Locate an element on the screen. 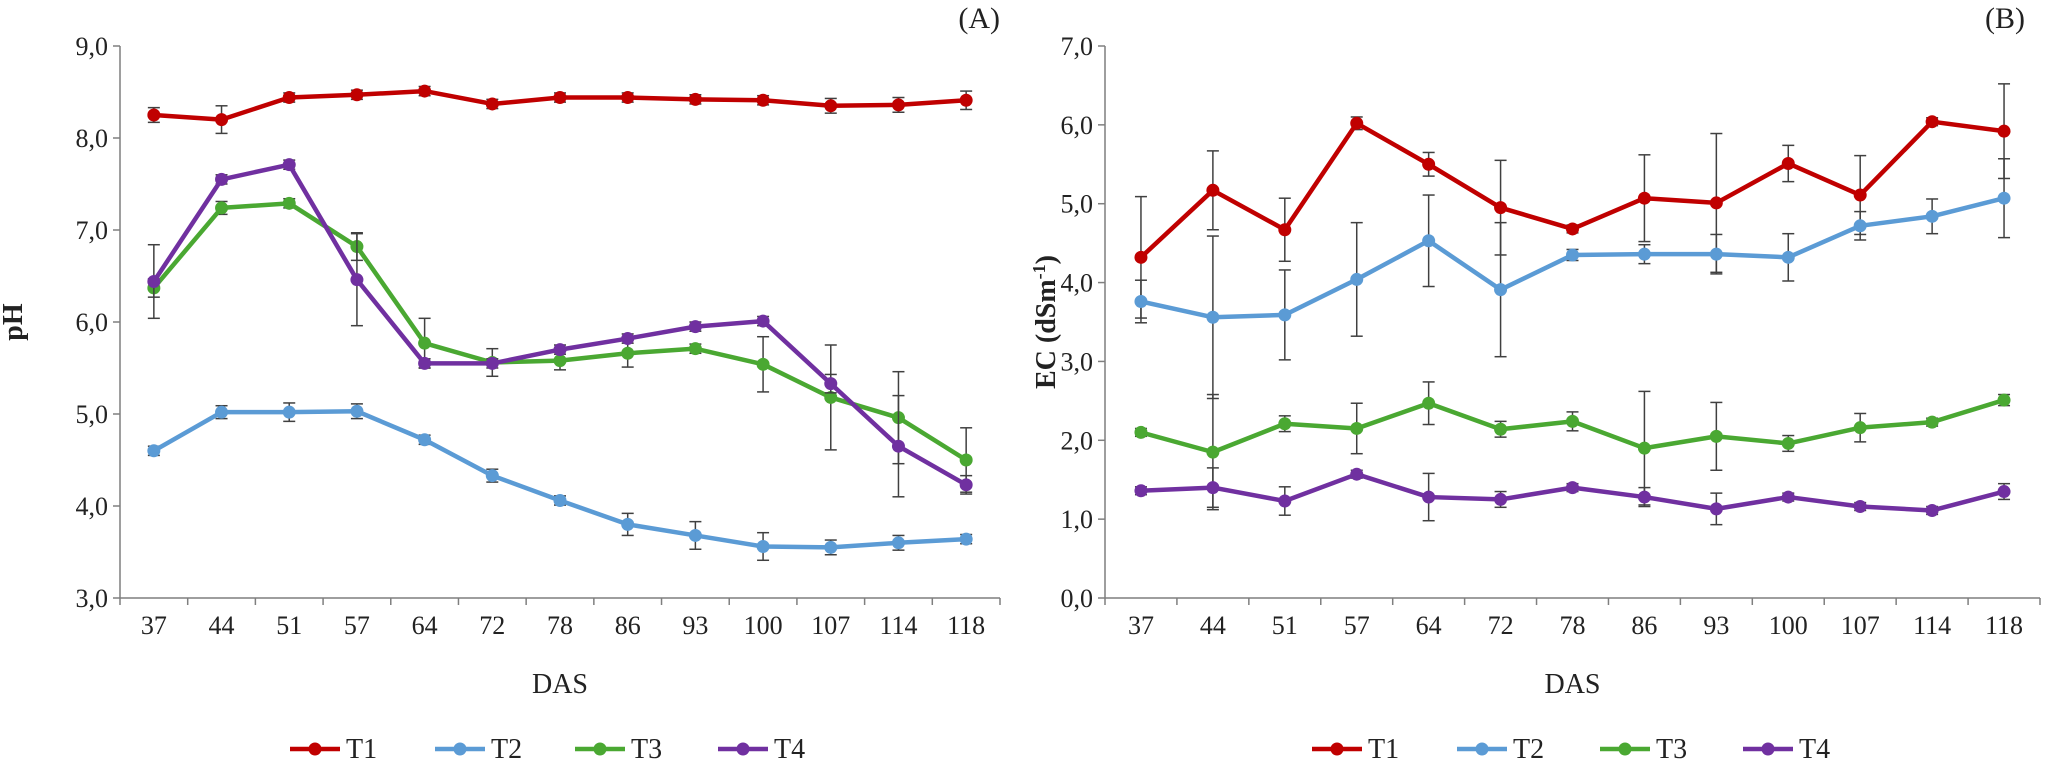  legend-label: T3 is located at coordinates (646, 749).